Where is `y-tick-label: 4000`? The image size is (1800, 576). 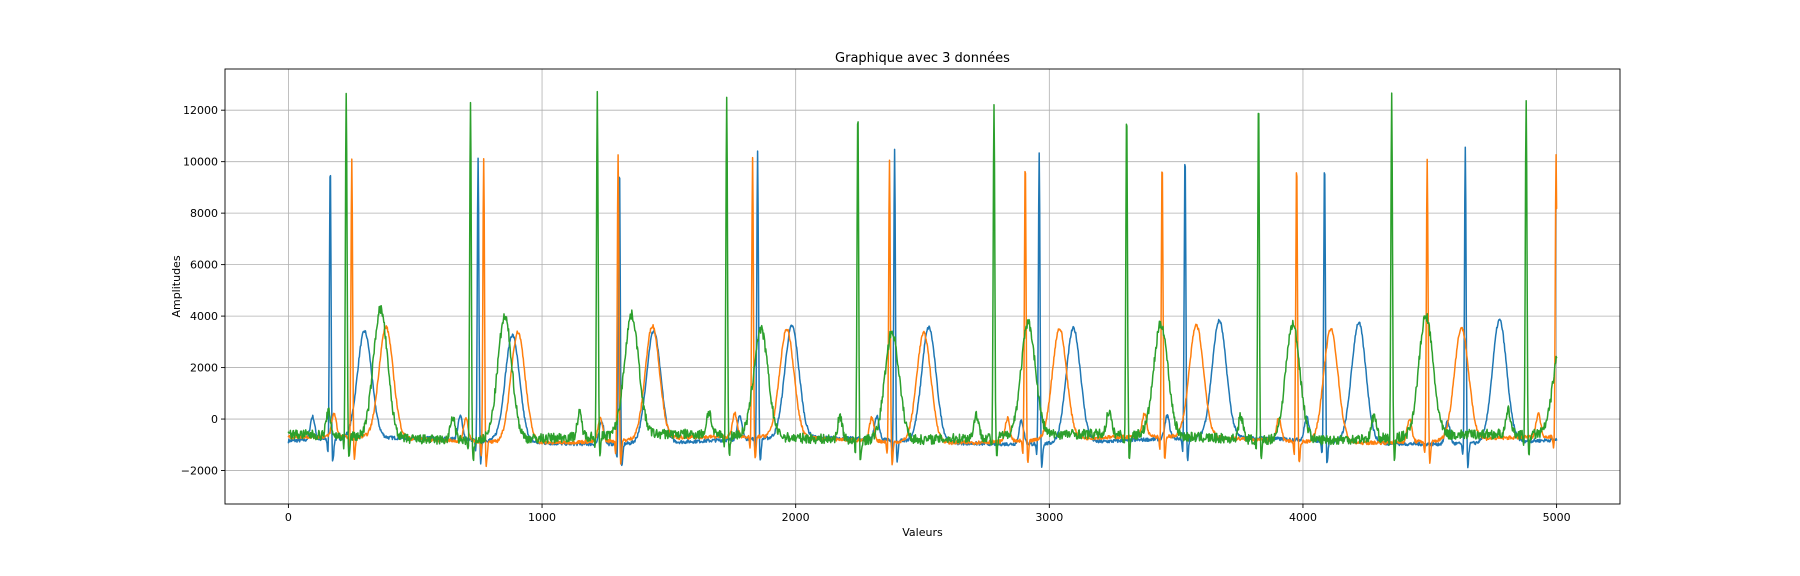 y-tick-label: 4000 is located at coordinates (204, 316).